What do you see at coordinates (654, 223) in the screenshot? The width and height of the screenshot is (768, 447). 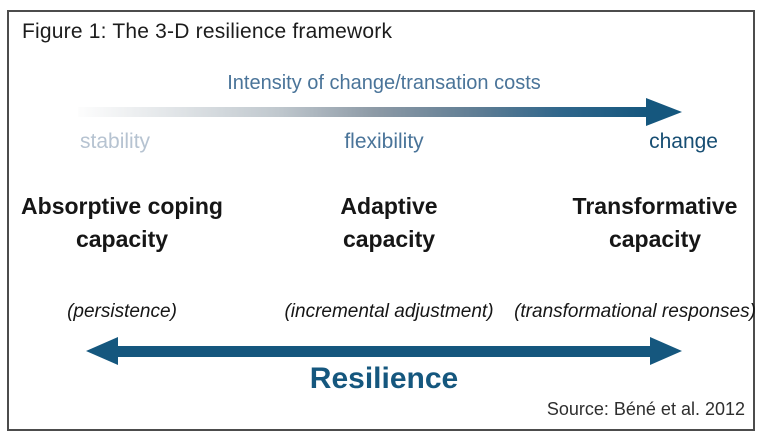 I see `capacity-transformative-title: Transformative capacity` at bounding box center [654, 223].